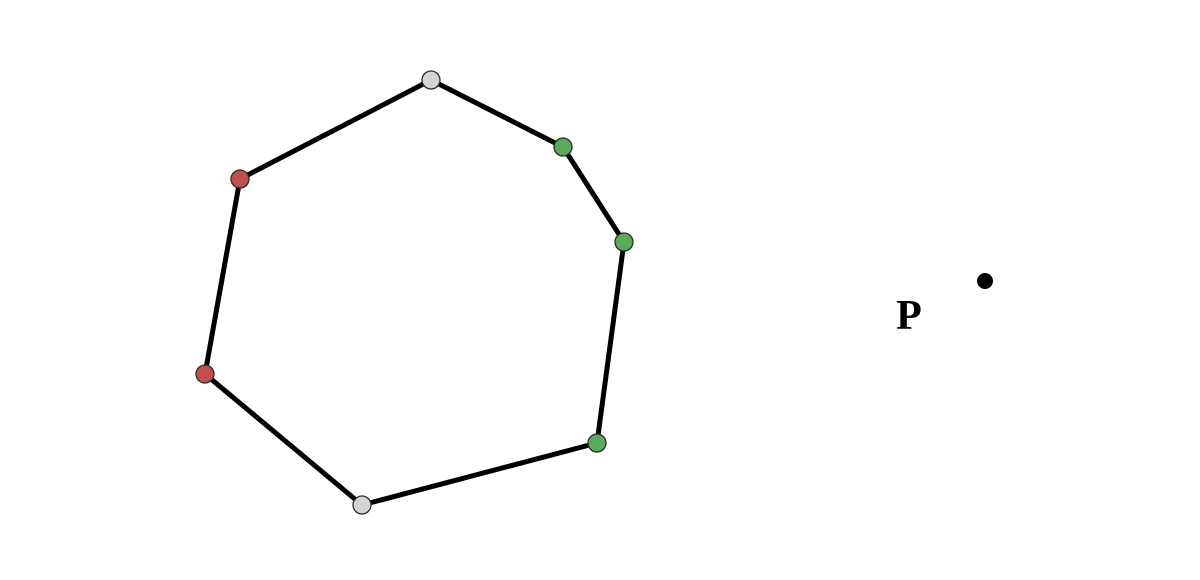  What do you see at coordinates (985, 281) in the screenshot?
I see `point-p` at bounding box center [985, 281].